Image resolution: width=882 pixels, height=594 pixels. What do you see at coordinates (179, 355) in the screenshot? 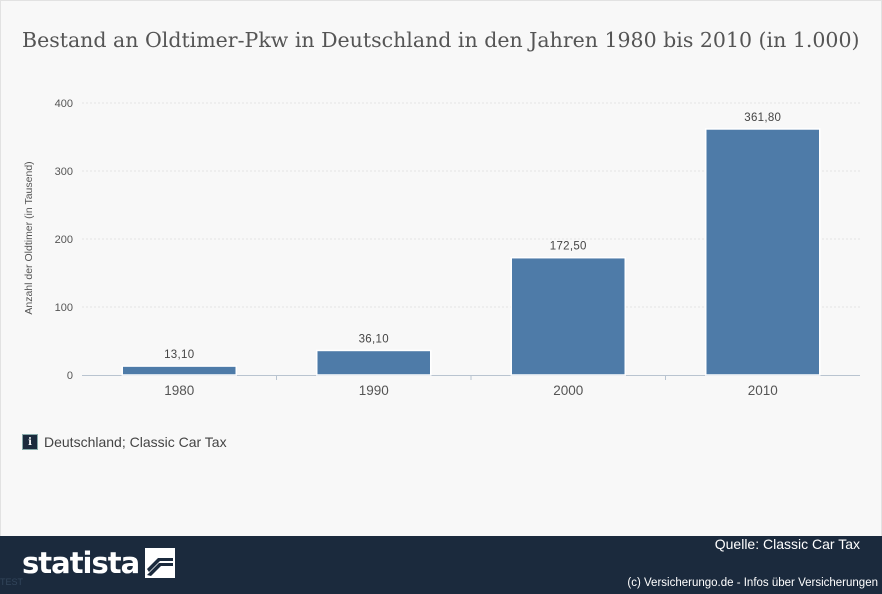
I see `data-label-1980: 13,10` at bounding box center [179, 355].